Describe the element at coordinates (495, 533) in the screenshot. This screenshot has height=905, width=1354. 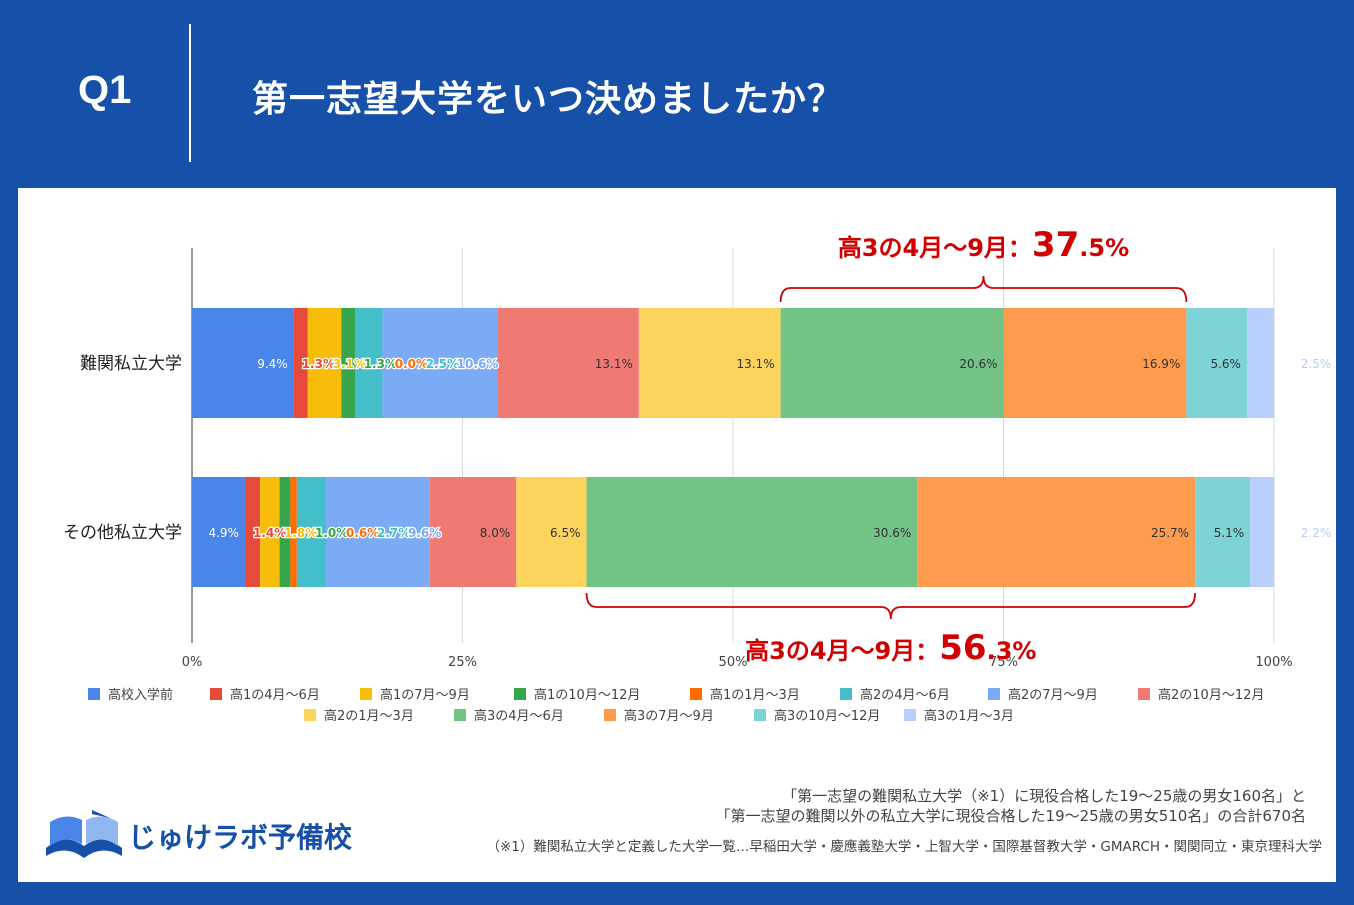
I see `data-label: 8.0%` at that location.